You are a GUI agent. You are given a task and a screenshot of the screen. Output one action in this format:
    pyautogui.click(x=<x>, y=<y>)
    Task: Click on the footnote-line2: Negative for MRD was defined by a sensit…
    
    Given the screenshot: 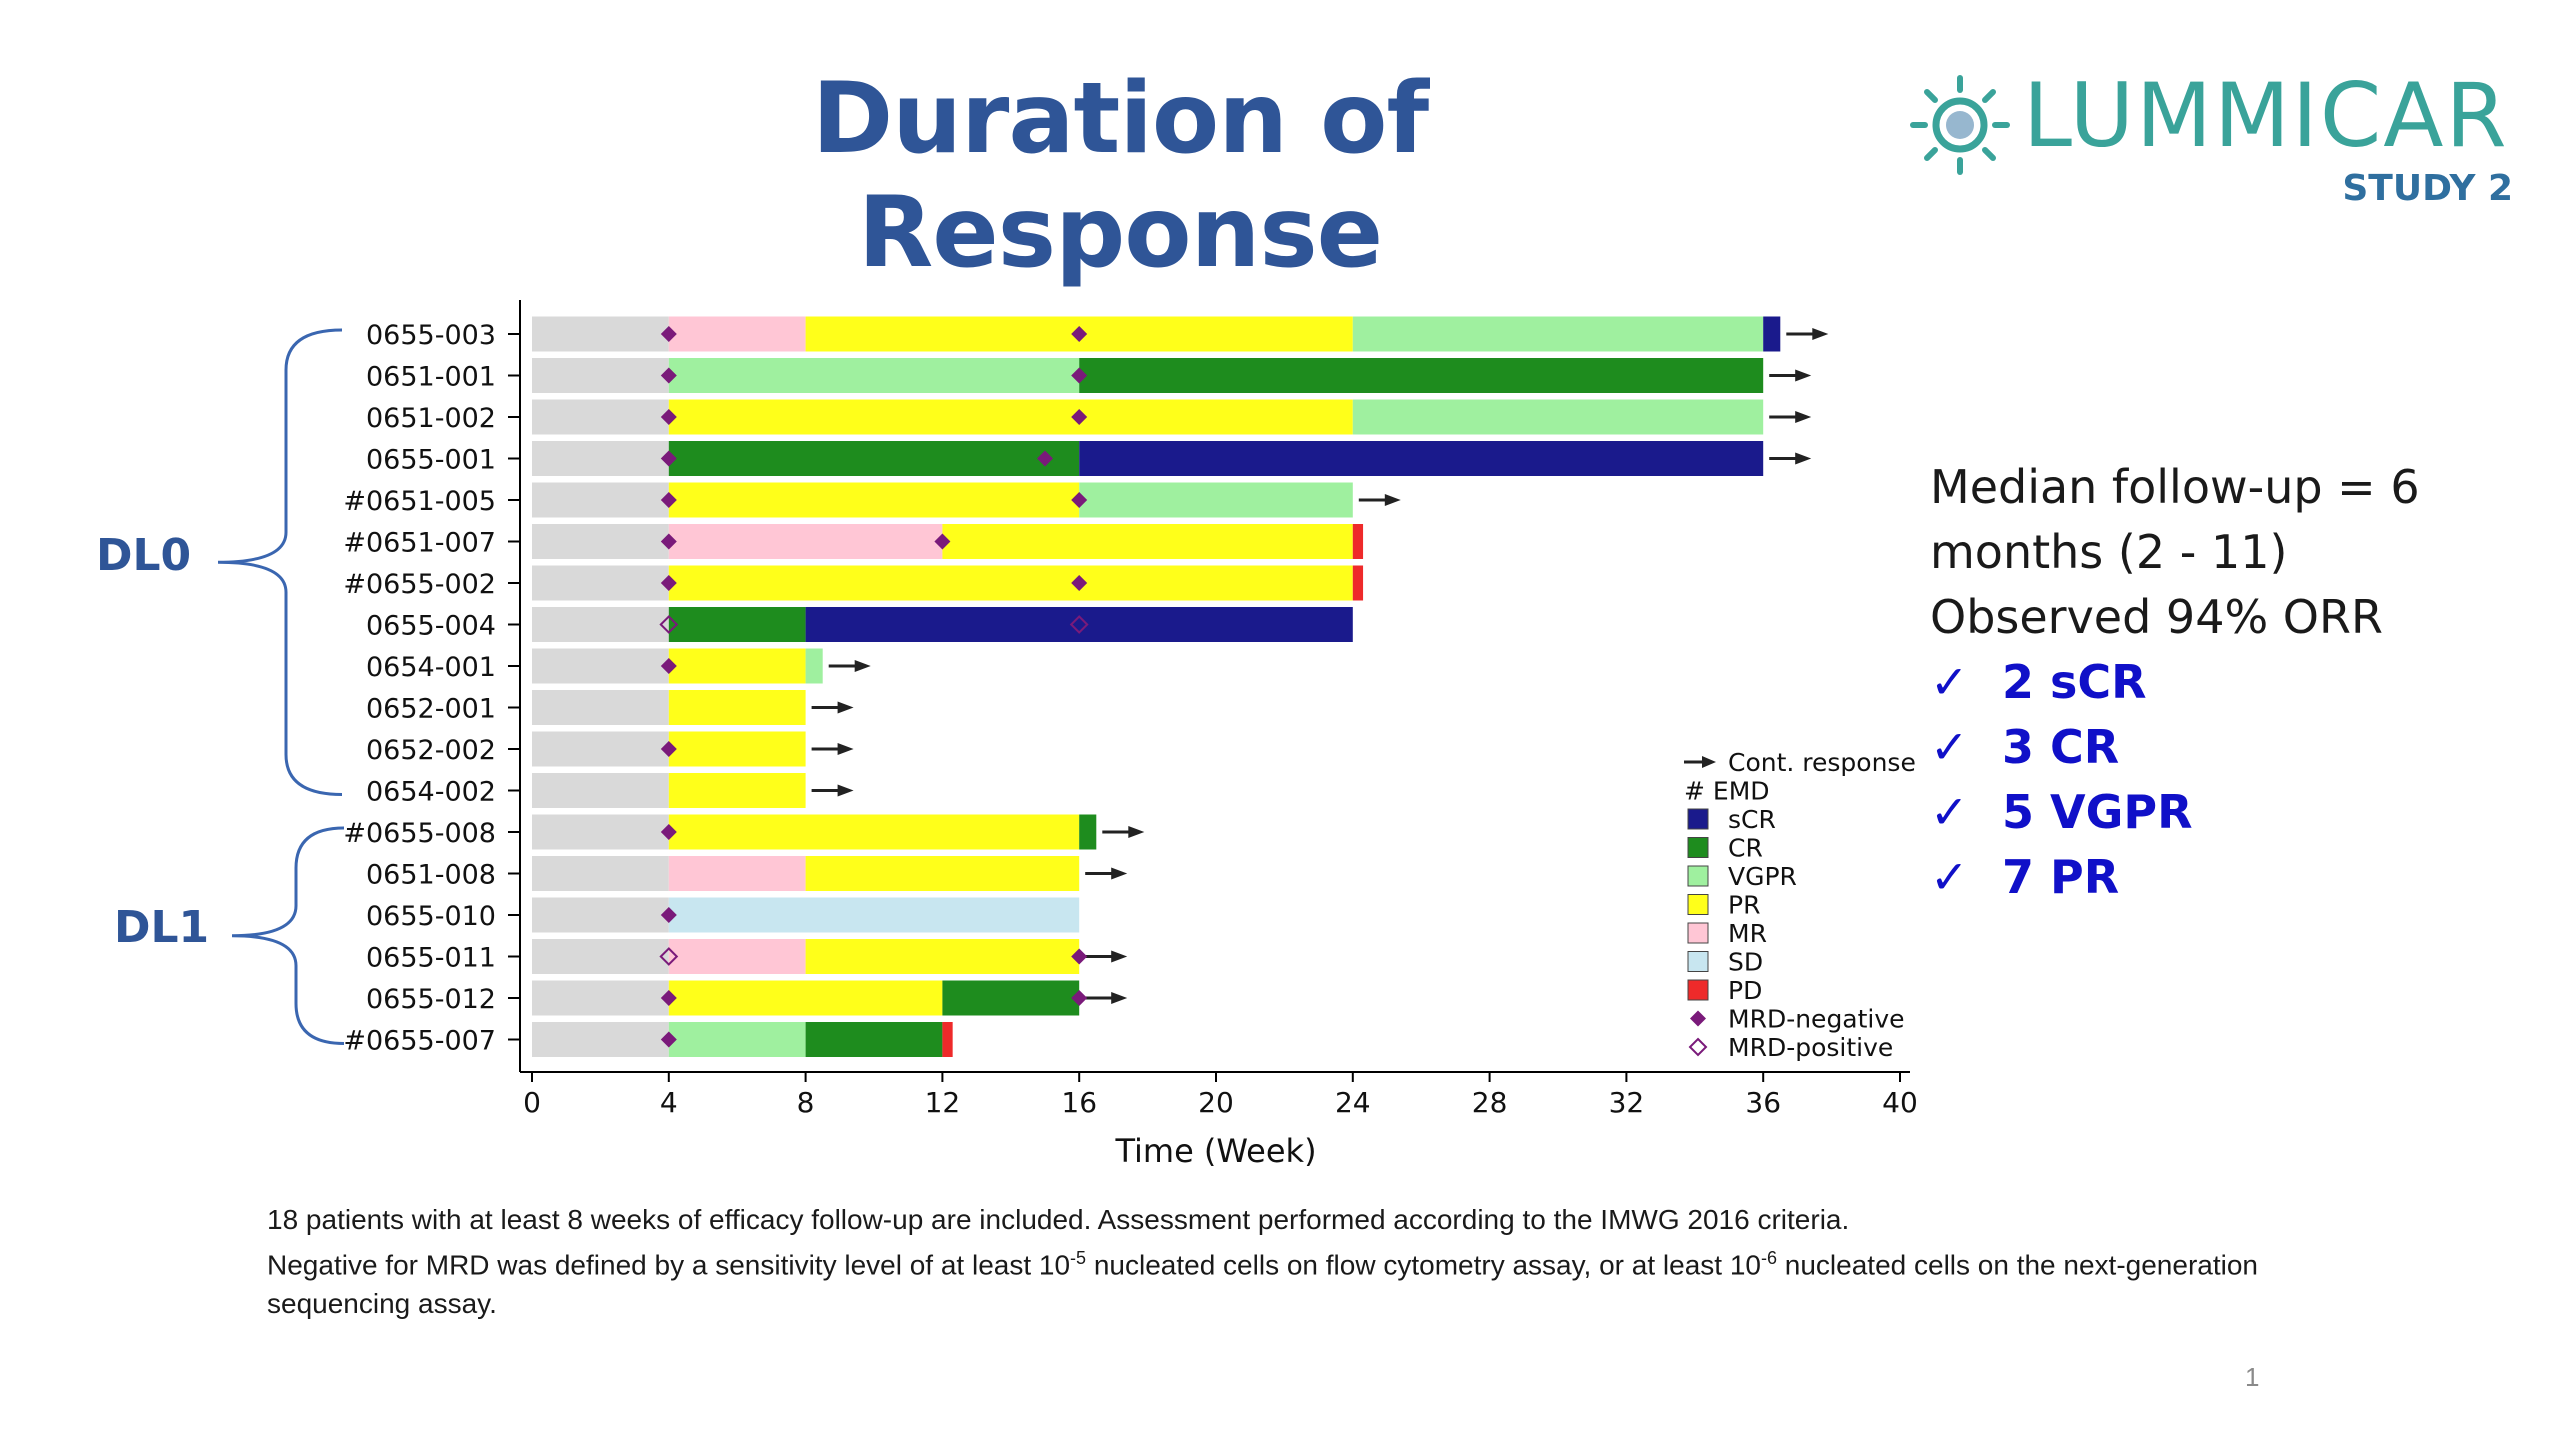 What is the action you would take?
    pyautogui.click(x=1262, y=1284)
    